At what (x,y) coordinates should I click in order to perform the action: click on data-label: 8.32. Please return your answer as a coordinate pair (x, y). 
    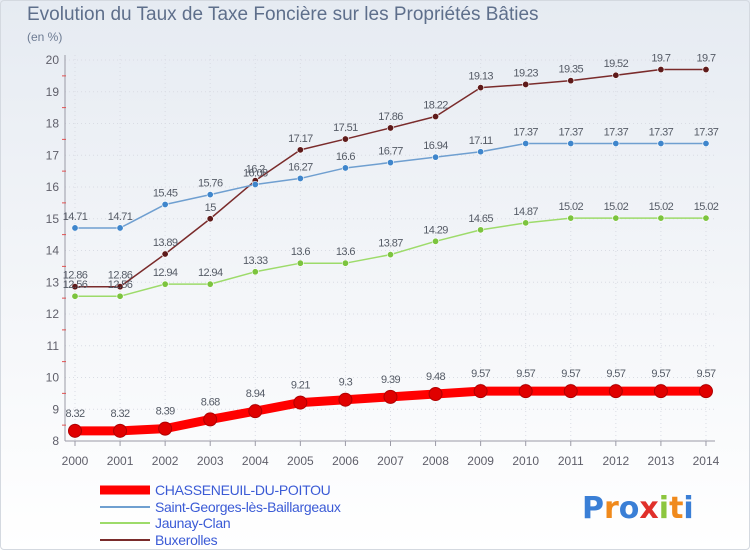
    Looking at the image, I should click on (120, 414).